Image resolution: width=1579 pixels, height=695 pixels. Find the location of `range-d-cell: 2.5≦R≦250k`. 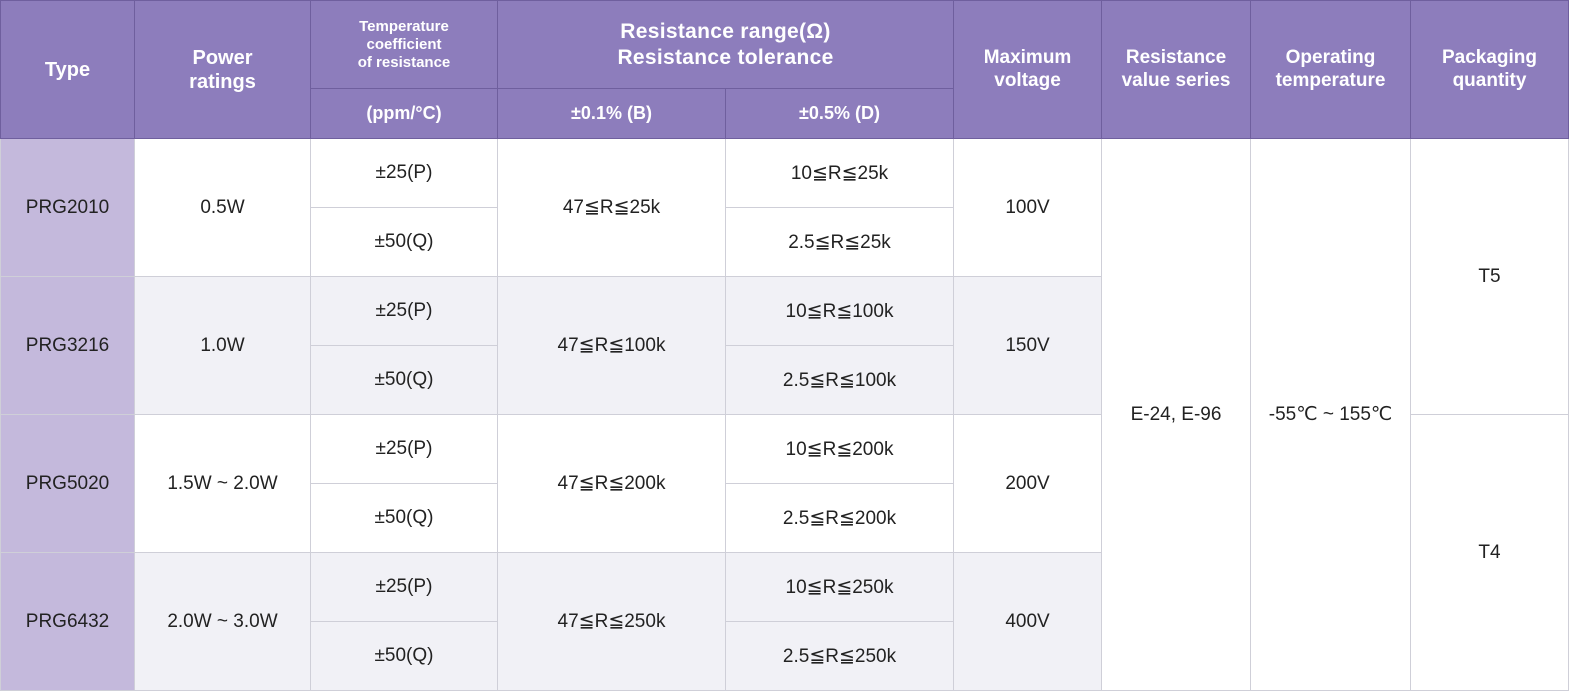

range-d-cell: 2.5≦R≦250k is located at coordinates (839, 656).